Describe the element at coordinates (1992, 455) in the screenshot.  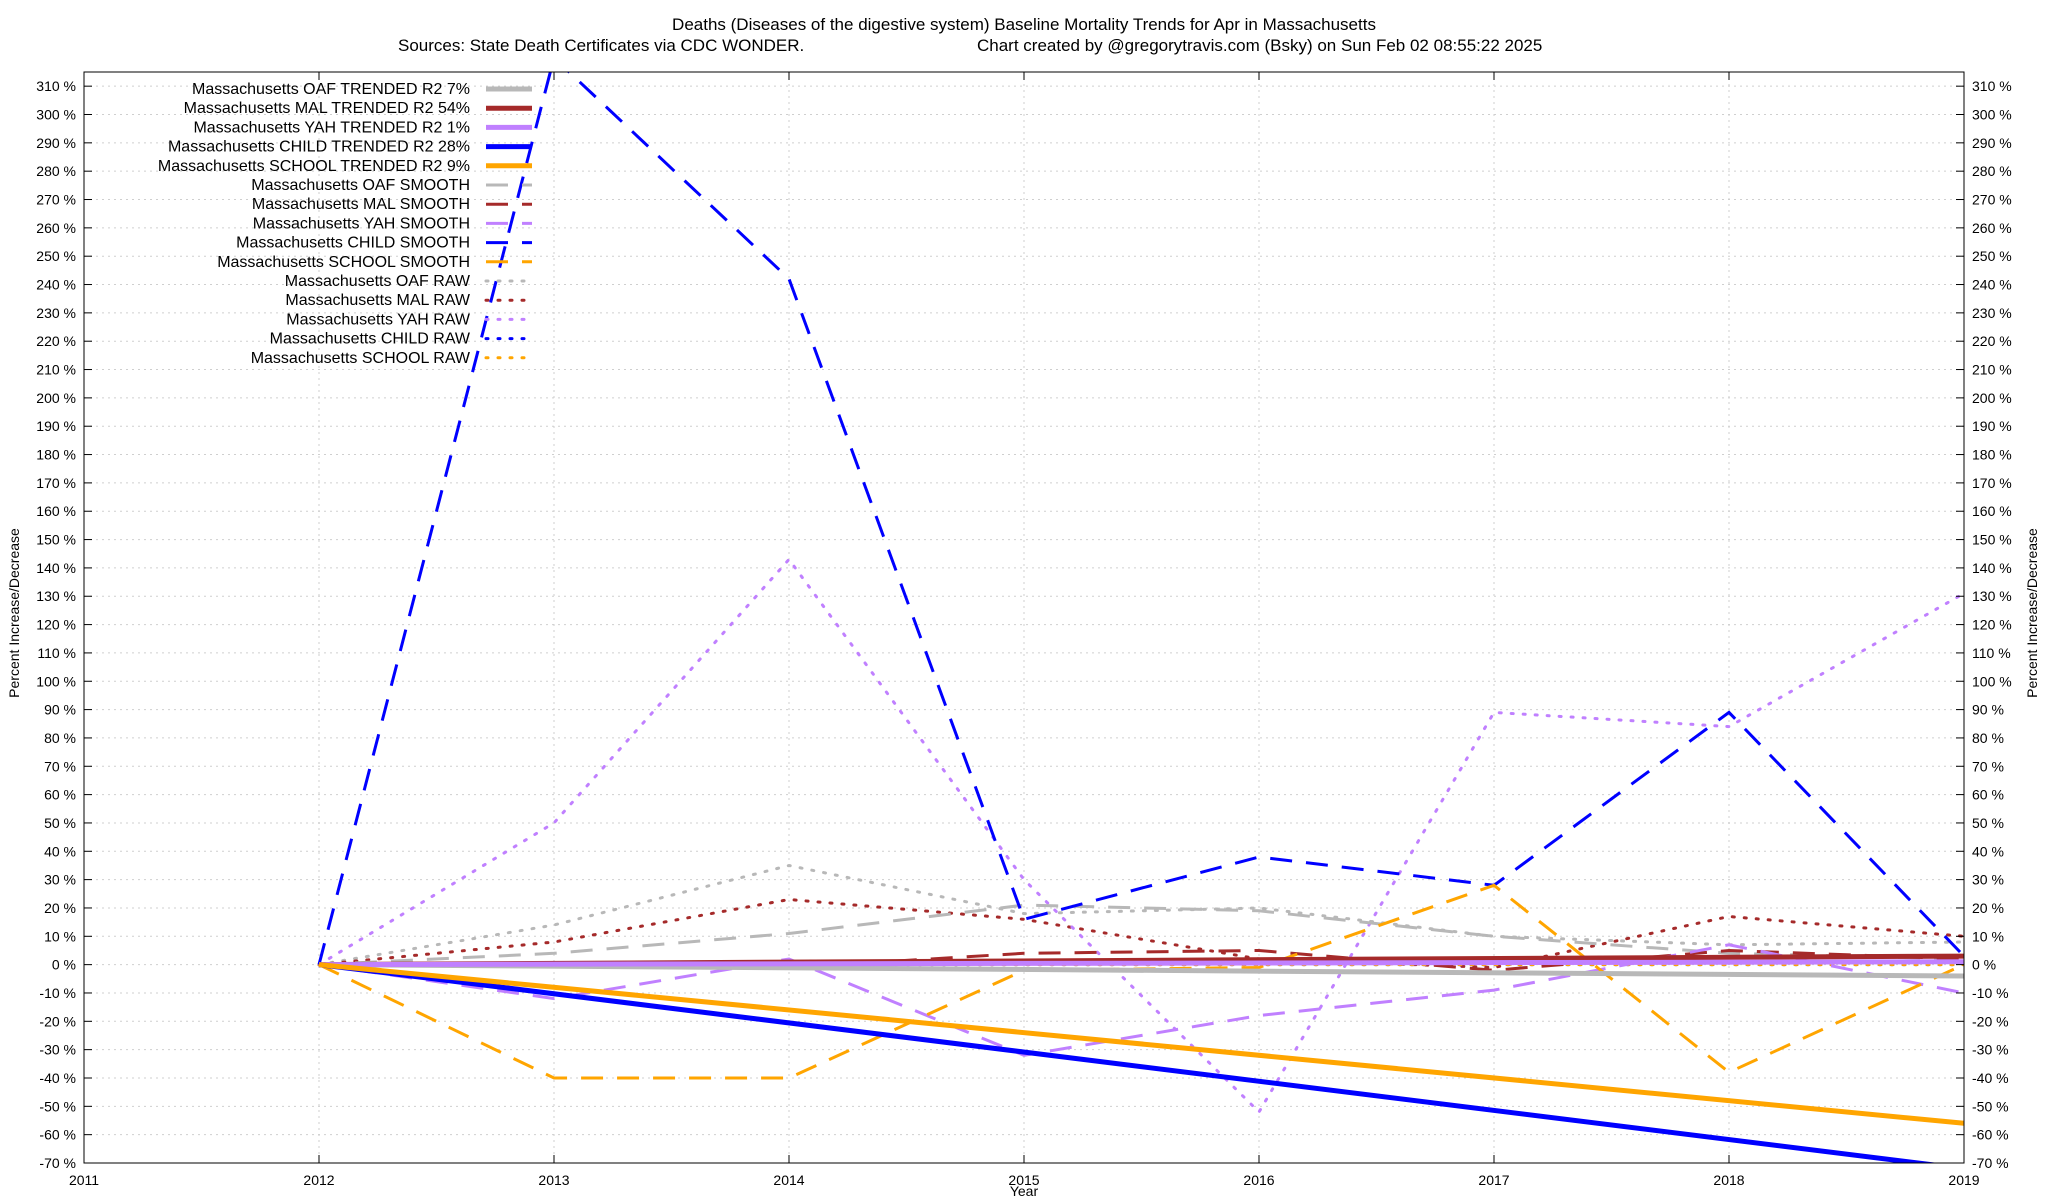
I see `y-tick-label-right: 180 %` at that location.